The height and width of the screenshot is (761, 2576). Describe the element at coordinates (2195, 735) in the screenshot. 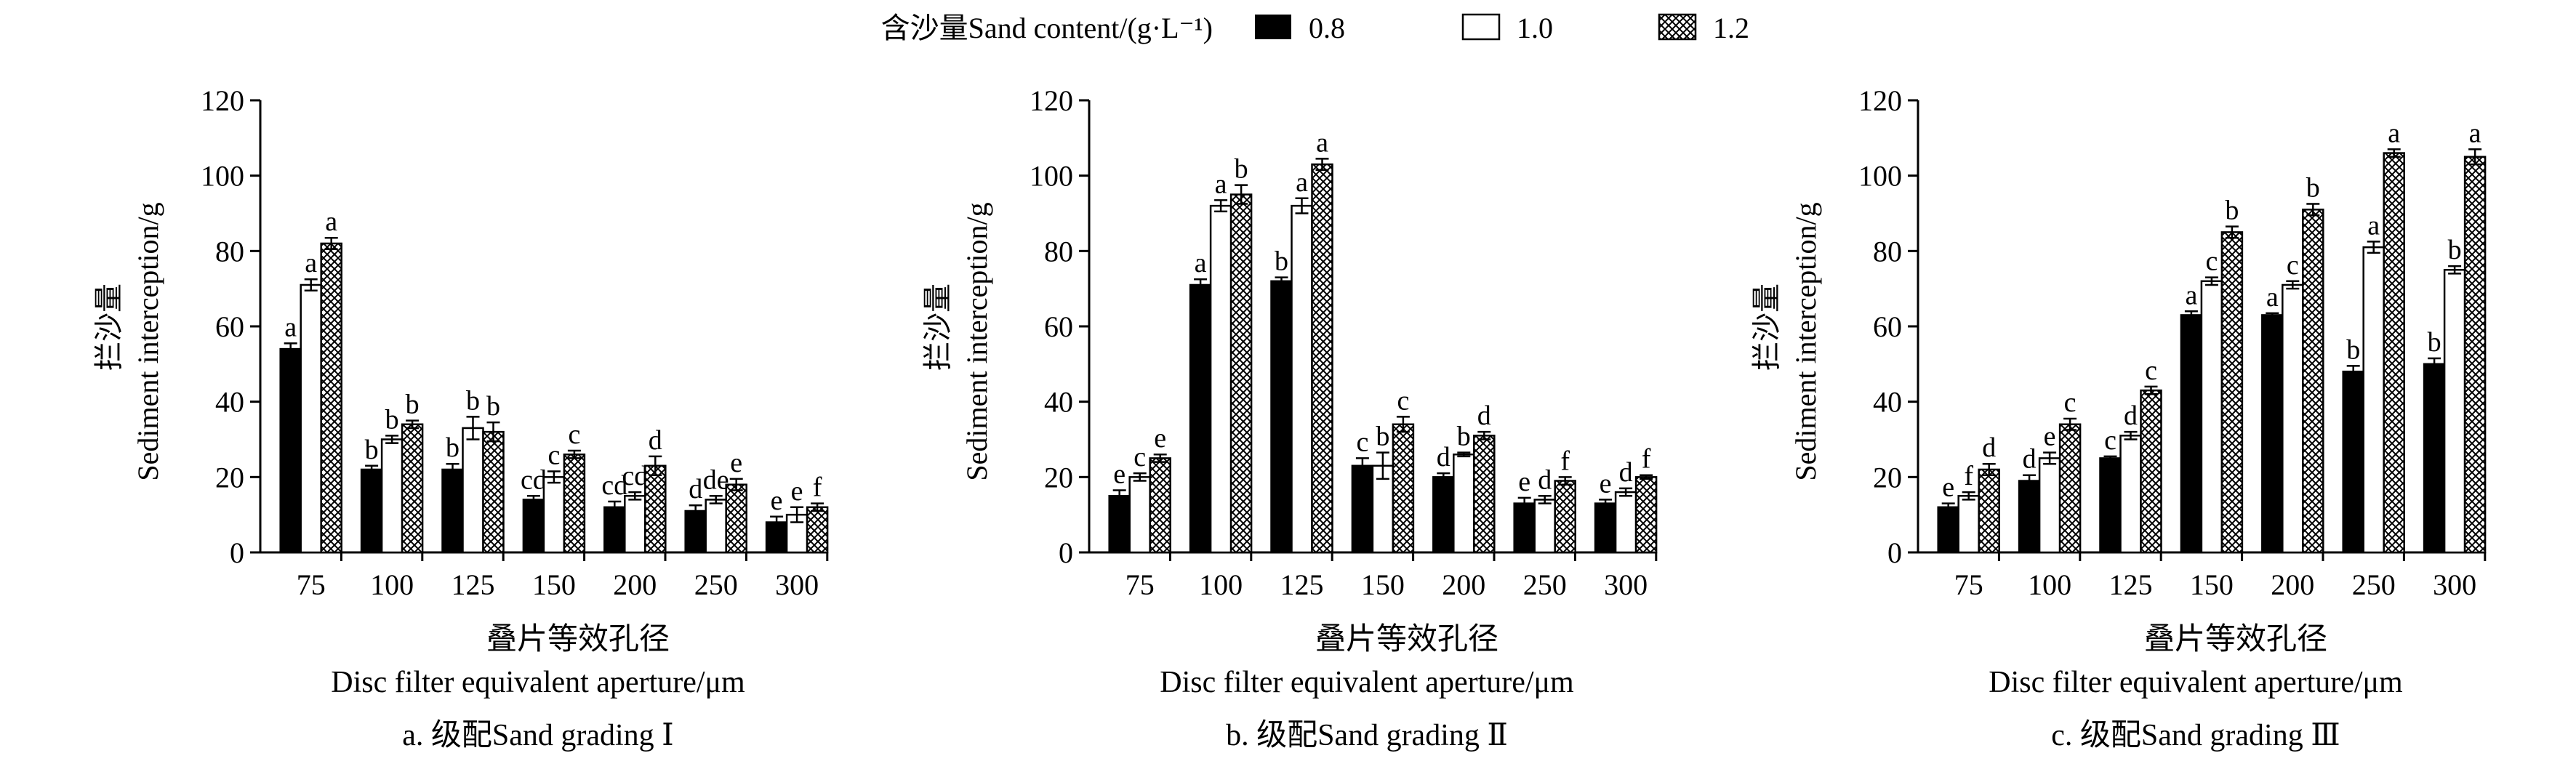

I see `panel-caption: c. 级配Sand grading Ⅲ` at that location.